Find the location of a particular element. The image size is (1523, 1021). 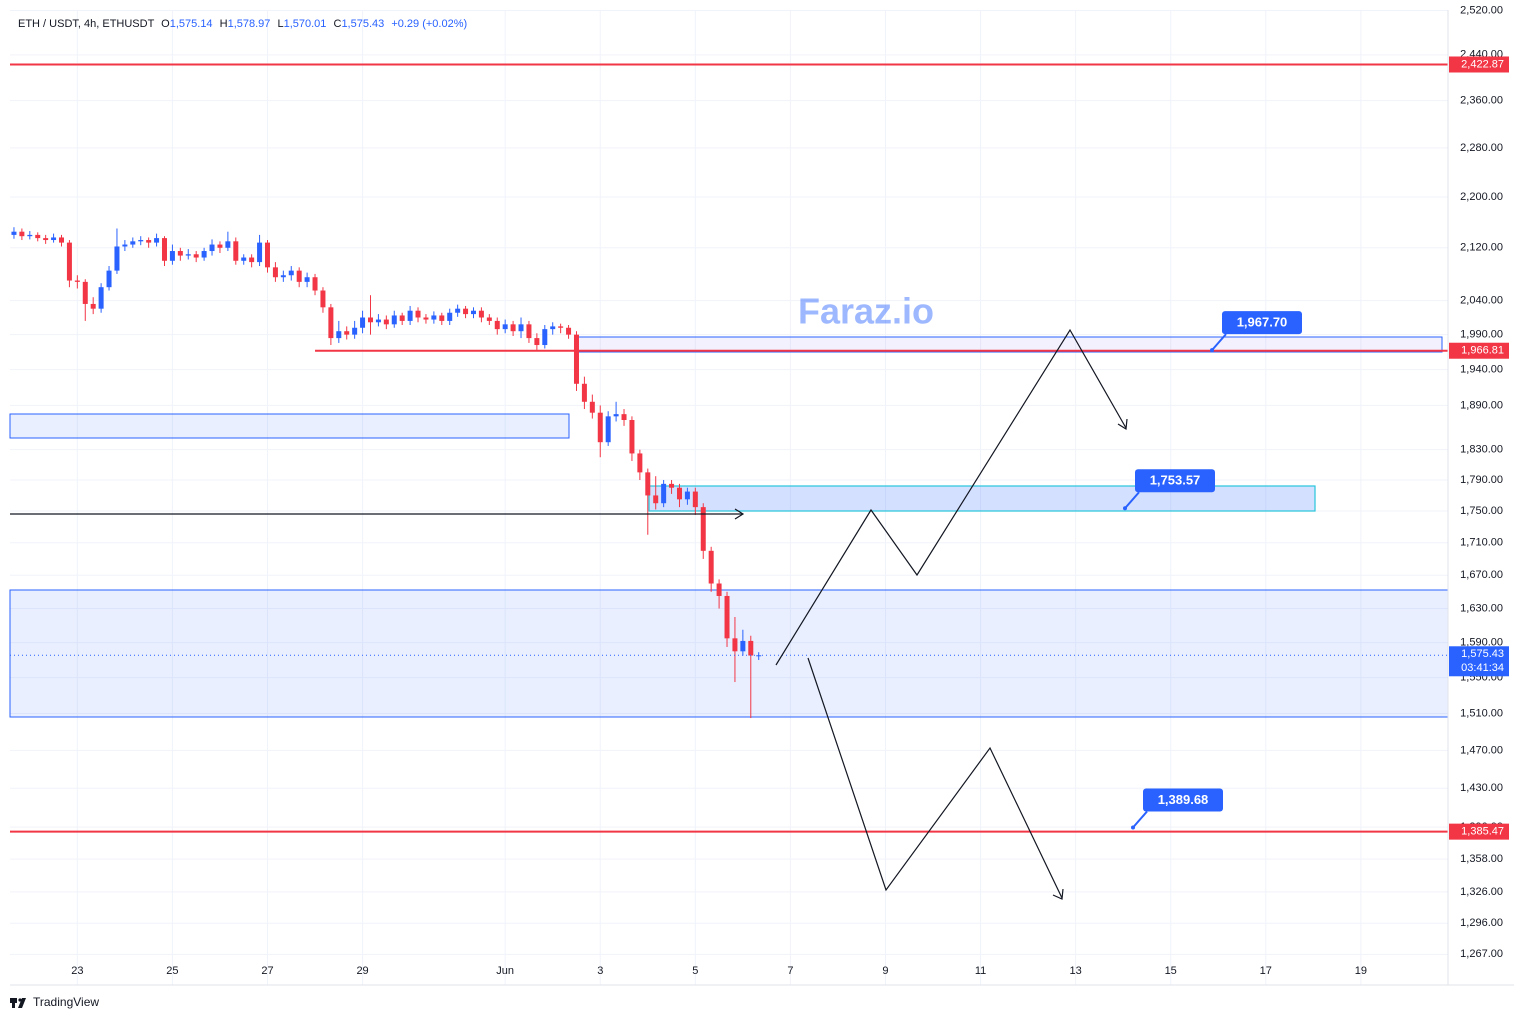

x-tick-label: 27 is located at coordinates (267, 971).